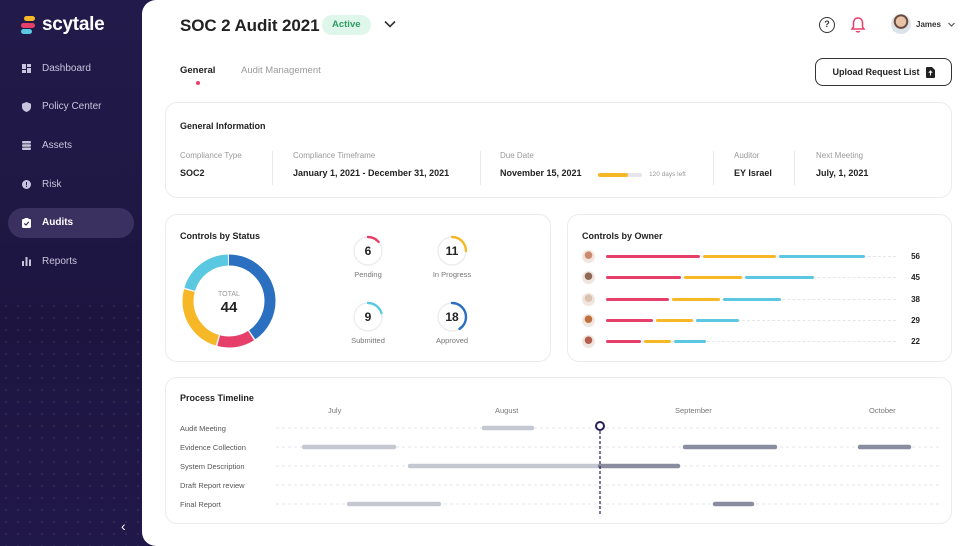 This screenshot has width=975, height=546. Describe the element at coordinates (930, 72) in the screenshot. I see `file-upload-icon` at that location.